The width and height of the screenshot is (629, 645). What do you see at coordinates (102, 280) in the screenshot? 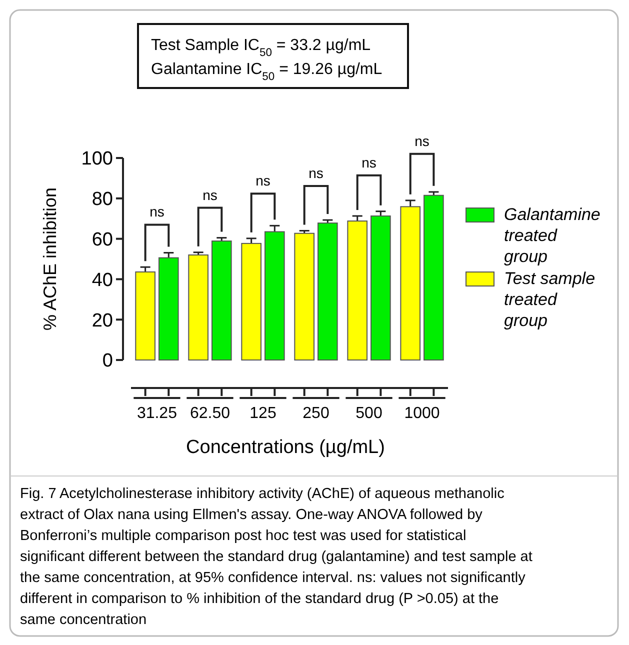
I see `y-tick-label: 40` at bounding box center [102, 280].